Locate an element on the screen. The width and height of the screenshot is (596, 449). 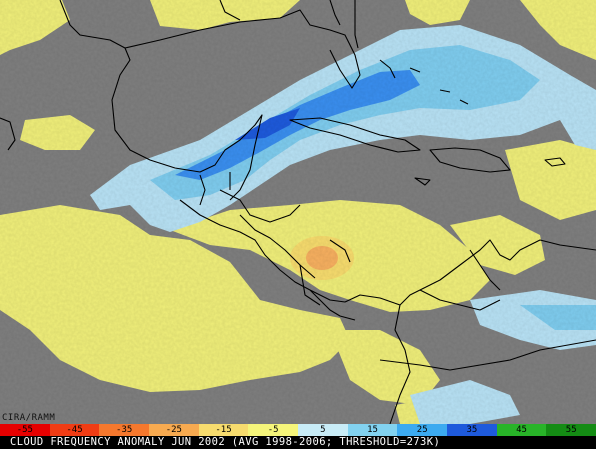
colorbar: -55 -45 -35 -25 -15 -5 5 15 25 35 45 55 is located at coordinates (298, 430).